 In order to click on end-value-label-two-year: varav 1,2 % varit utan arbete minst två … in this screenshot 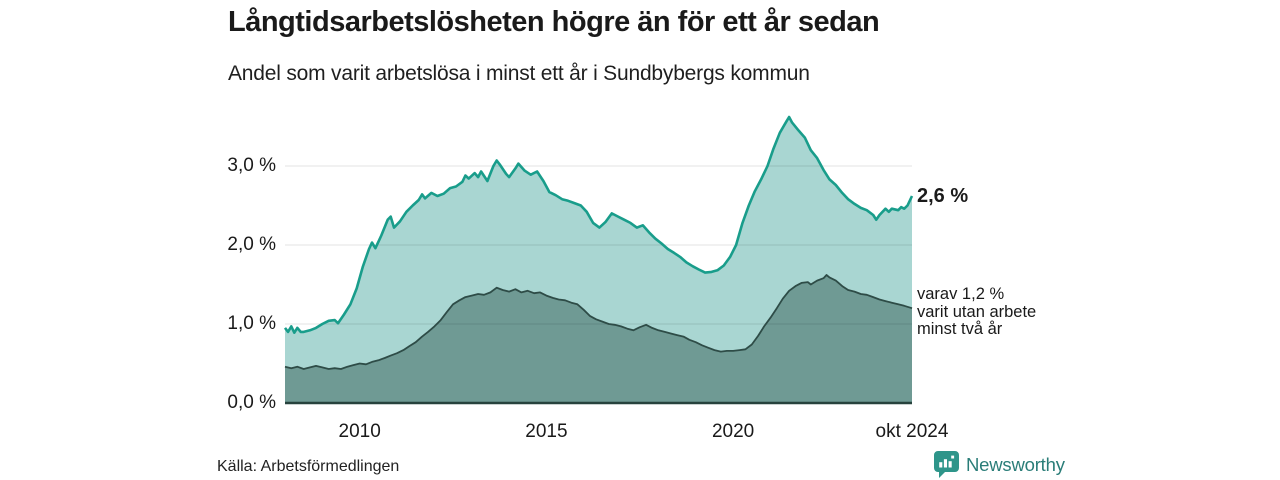, I will do `click(977, 311)`.